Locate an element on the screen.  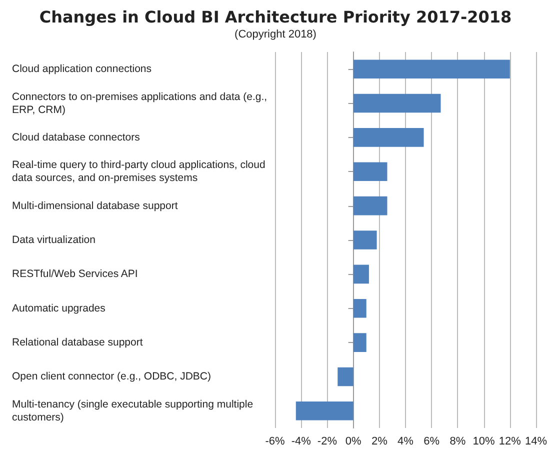
x-tick-label: 10% is located at coordinates (484, 442).